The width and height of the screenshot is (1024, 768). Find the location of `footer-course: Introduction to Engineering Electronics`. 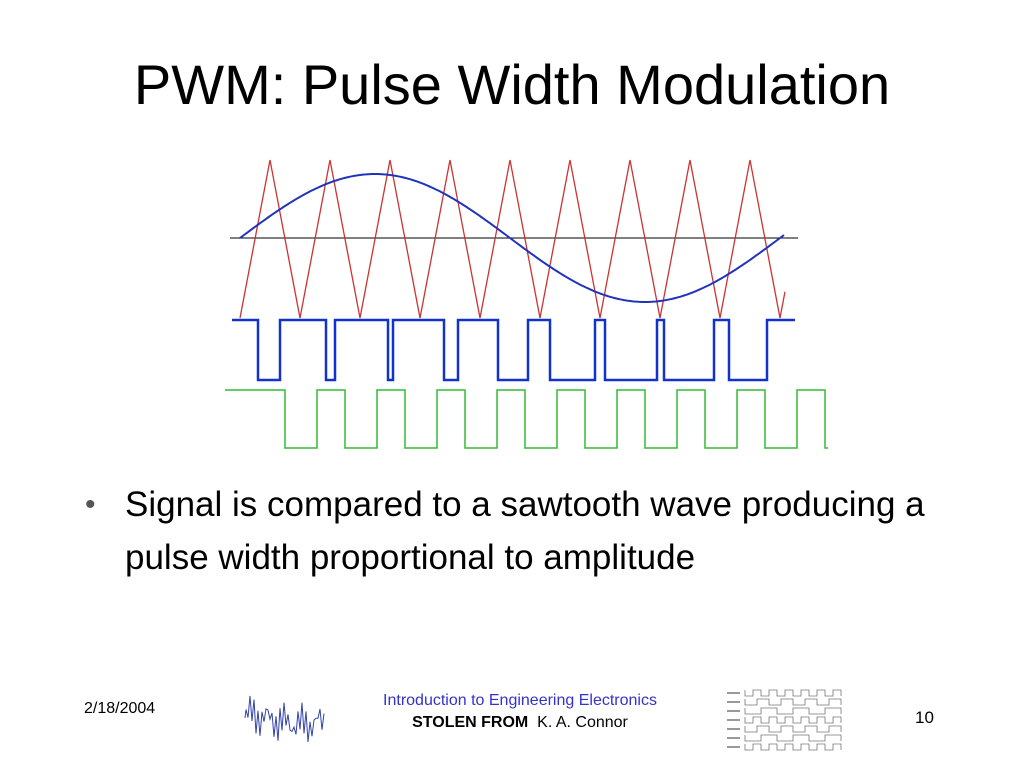

footer-course: Introduction to Engineering Electronics is located at coordinates (520, 700).